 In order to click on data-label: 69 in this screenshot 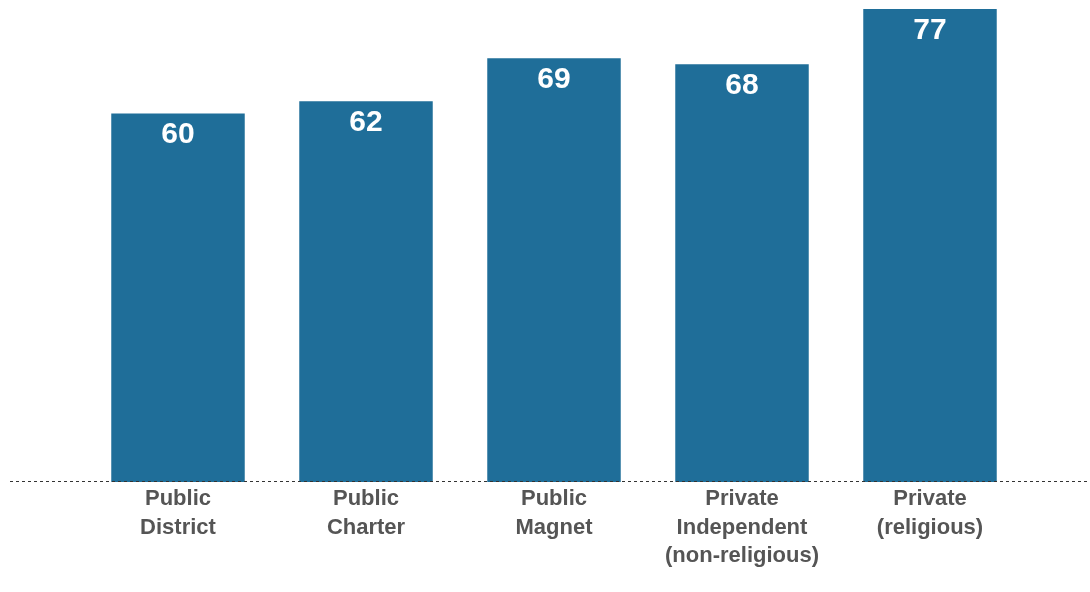, I will do `click(554, 78)`.